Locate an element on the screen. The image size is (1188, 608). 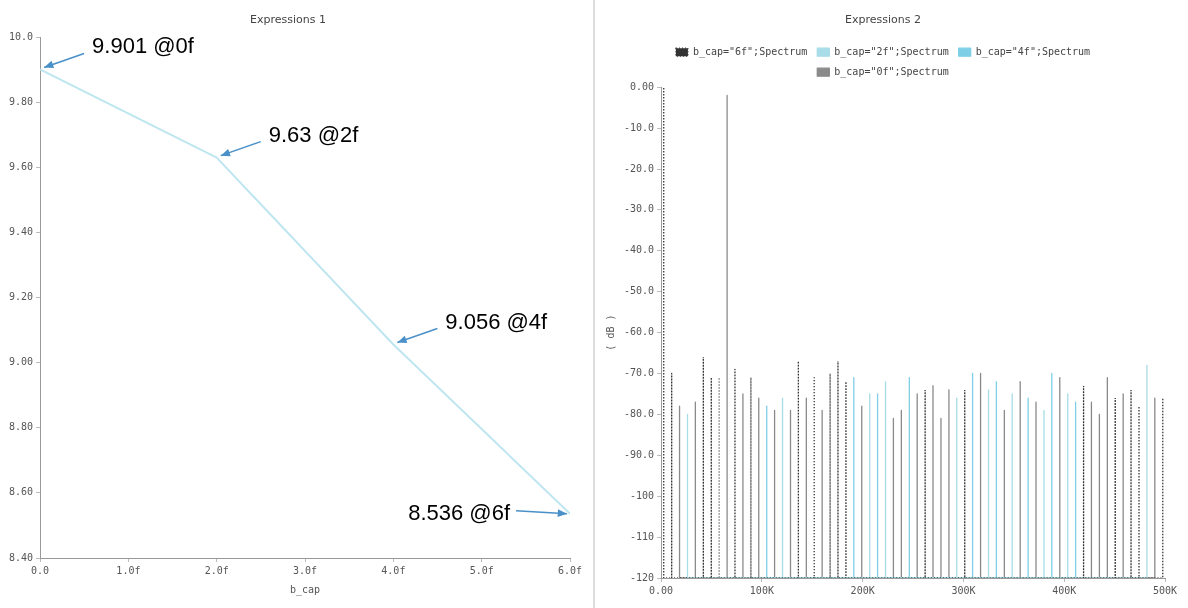
x-tick-label: 100K is located at coordinates (761, 590).